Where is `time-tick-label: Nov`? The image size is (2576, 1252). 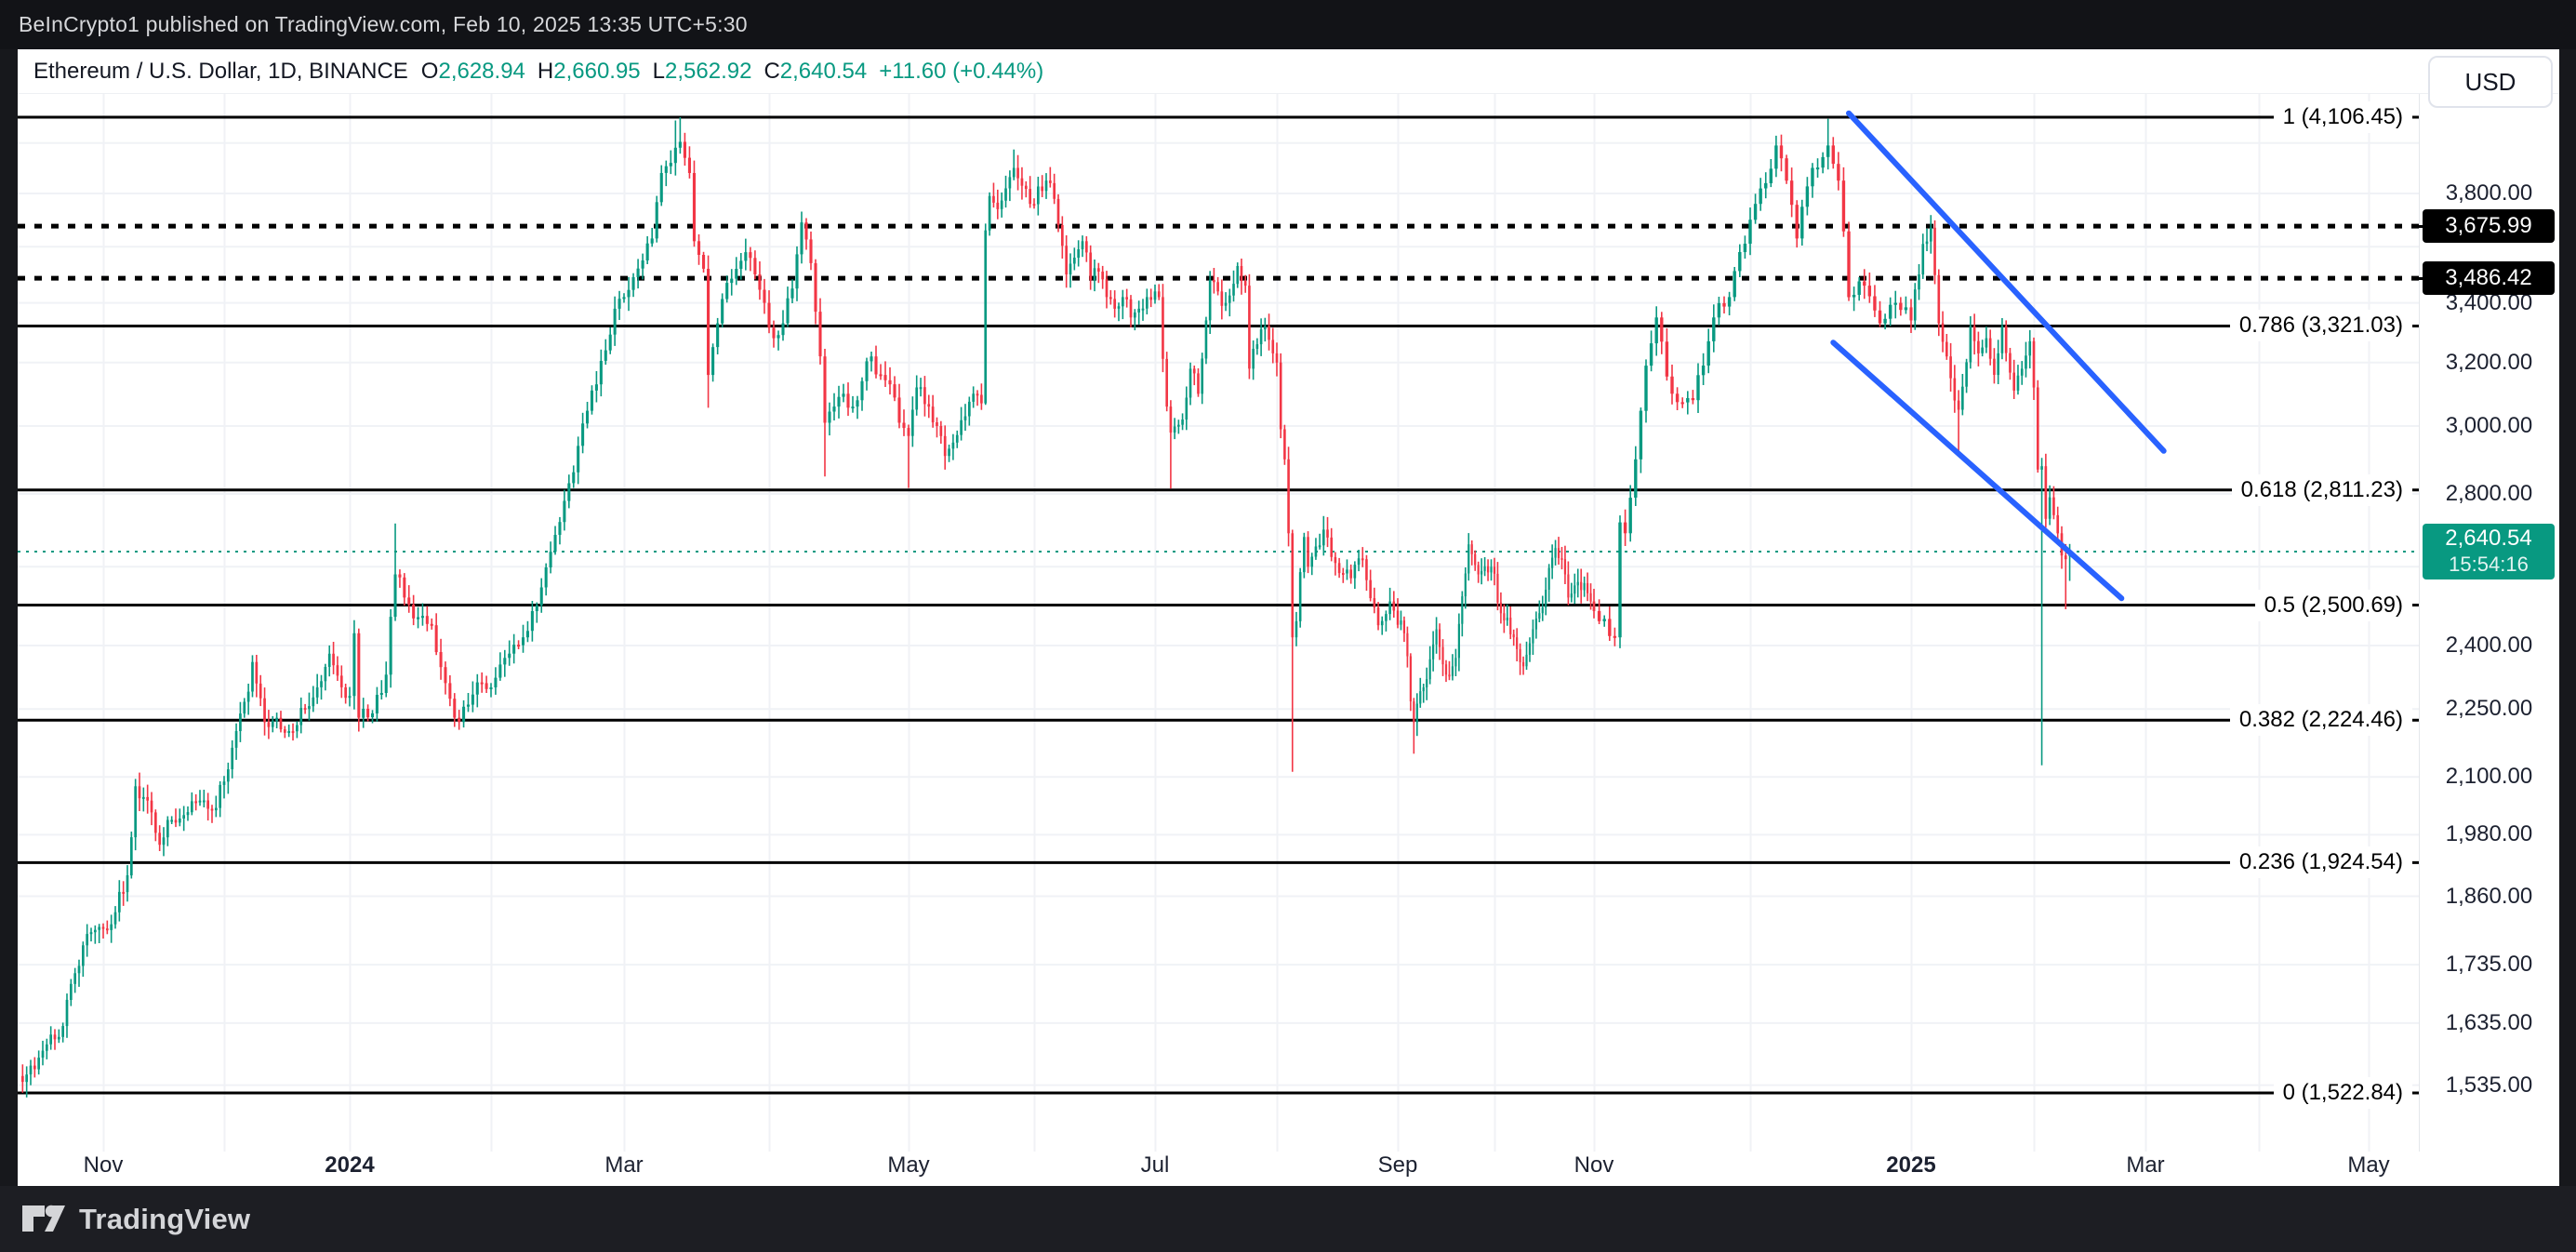
time-tick-label: Nov is located at coordinates (103, 1165).